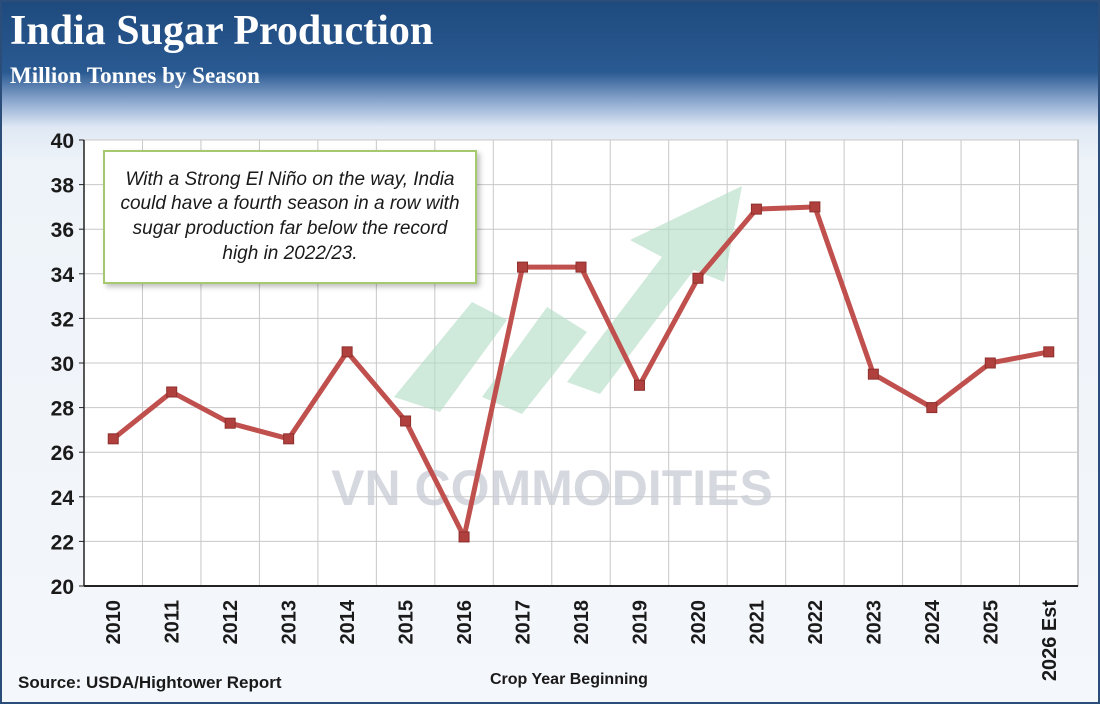 The width and height of the screenshot is (1100, 706). I want to click on x-tick-label: 2024, so click(933, 621).